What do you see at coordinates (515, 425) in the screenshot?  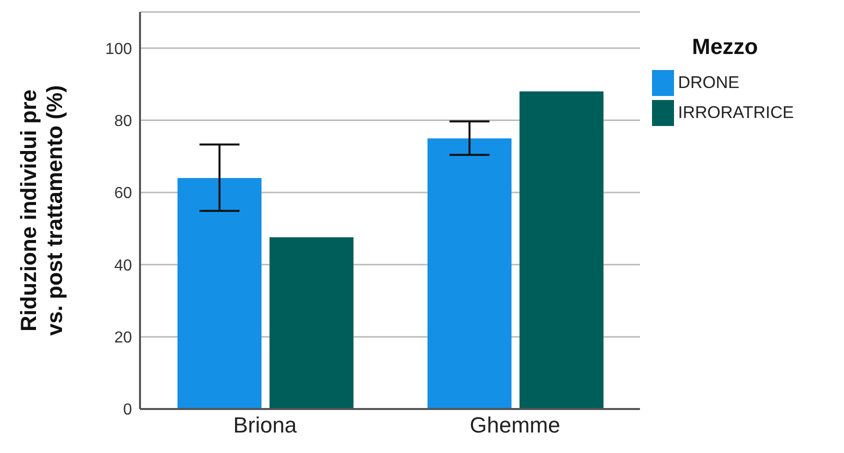 I see `x-tick-label: Ghemme` at bounding box center [515, 425].